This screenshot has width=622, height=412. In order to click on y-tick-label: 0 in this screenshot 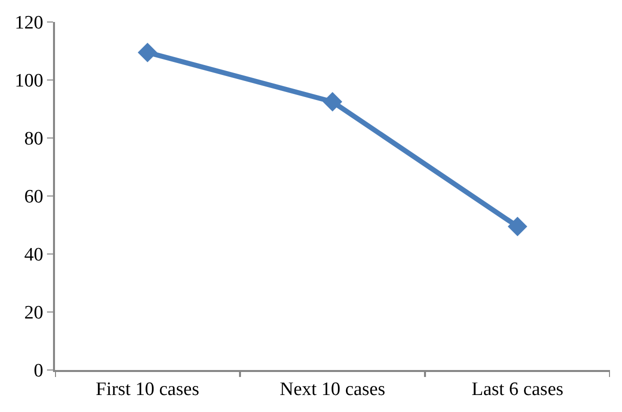, I will do `click(39, 371)`.